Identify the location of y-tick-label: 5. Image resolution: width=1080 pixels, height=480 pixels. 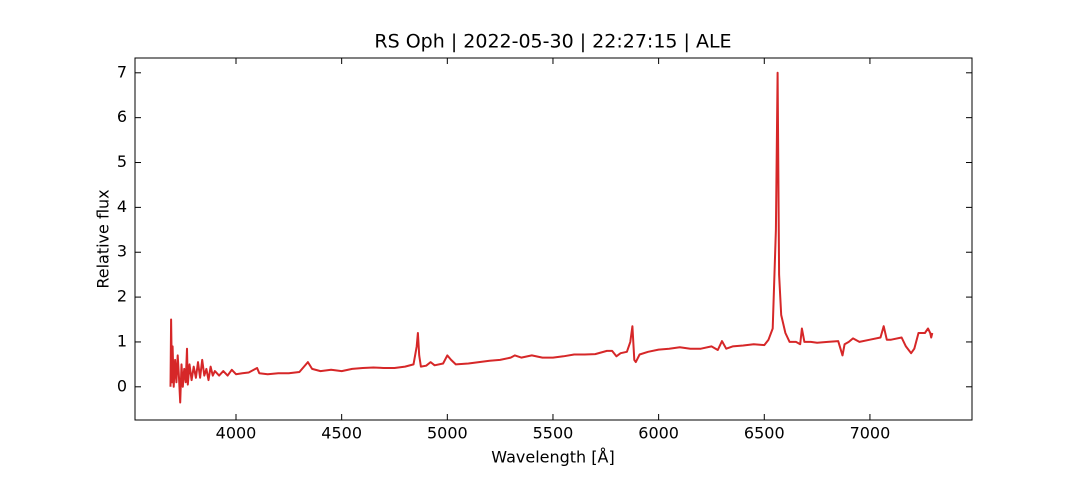
(122, 161).